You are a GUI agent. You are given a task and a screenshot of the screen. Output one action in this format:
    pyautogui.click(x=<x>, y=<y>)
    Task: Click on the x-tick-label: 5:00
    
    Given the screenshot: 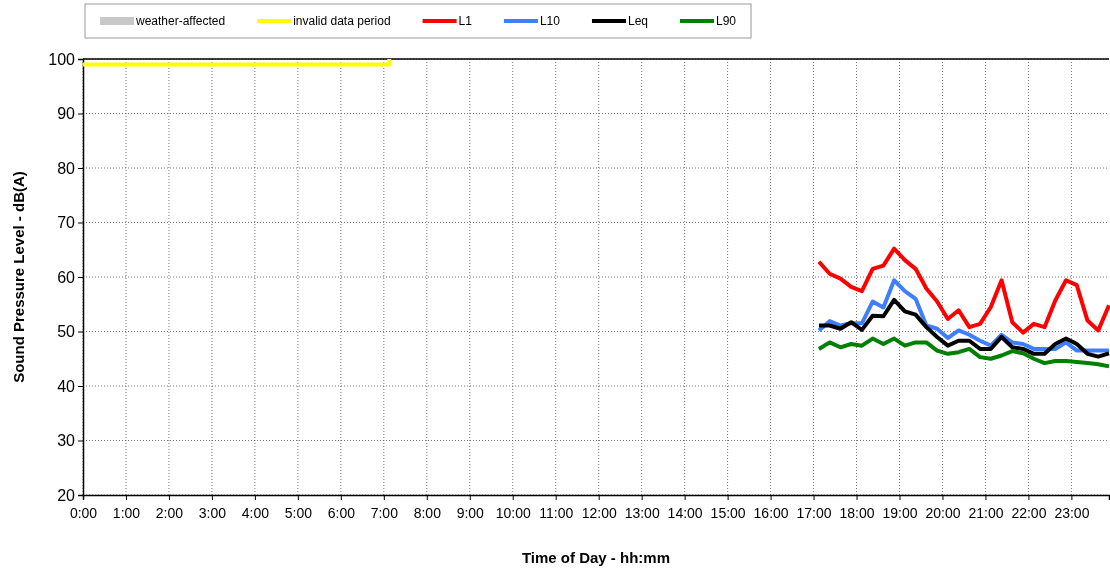 What is the action you would take?
    pyautogui.click(x=298, y=513)
    